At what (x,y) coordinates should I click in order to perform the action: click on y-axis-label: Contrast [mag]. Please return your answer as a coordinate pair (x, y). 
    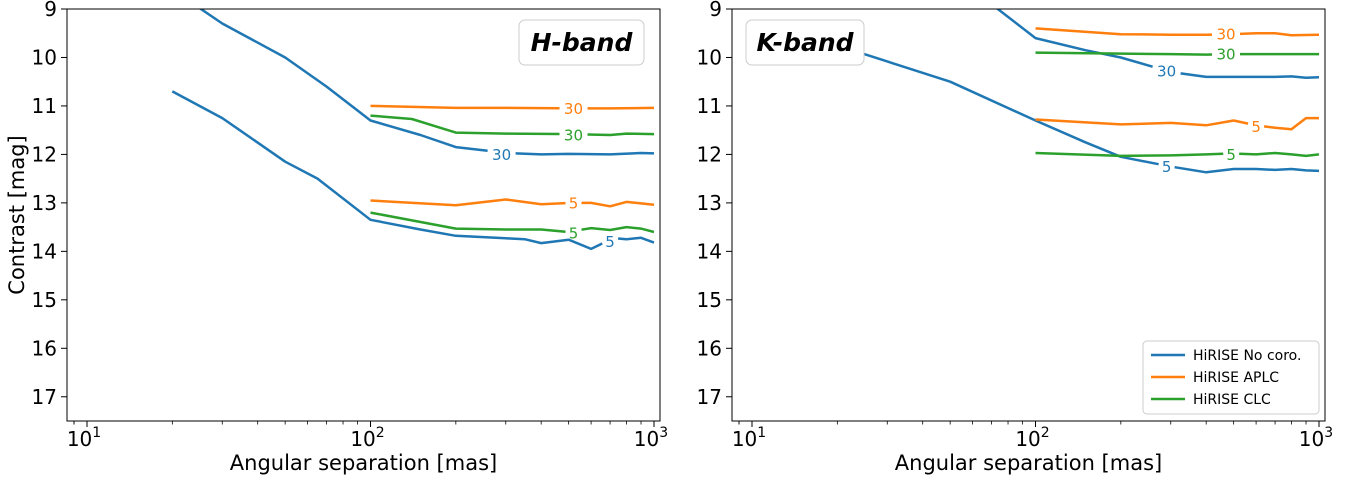
    Looking at the image, I should click on (17, 214).